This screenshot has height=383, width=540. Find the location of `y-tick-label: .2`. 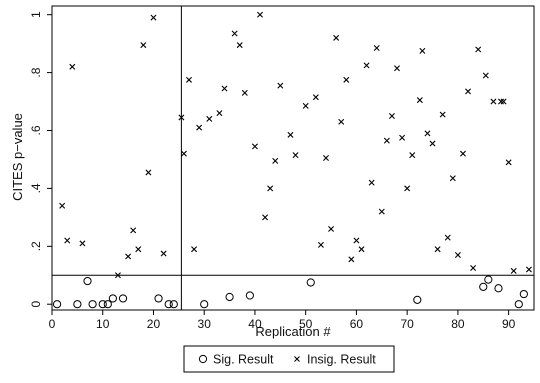

y-tick-label: .2 is located at coordinates (36, 246).